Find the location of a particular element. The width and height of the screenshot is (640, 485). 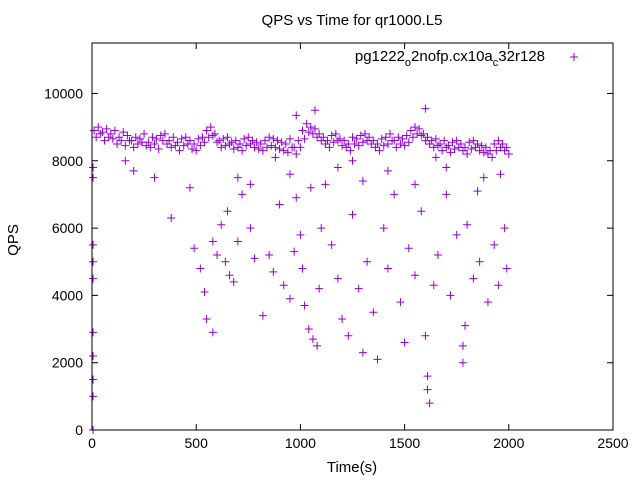

x-tick-label: 1000 is located at coordinates (300, 443).